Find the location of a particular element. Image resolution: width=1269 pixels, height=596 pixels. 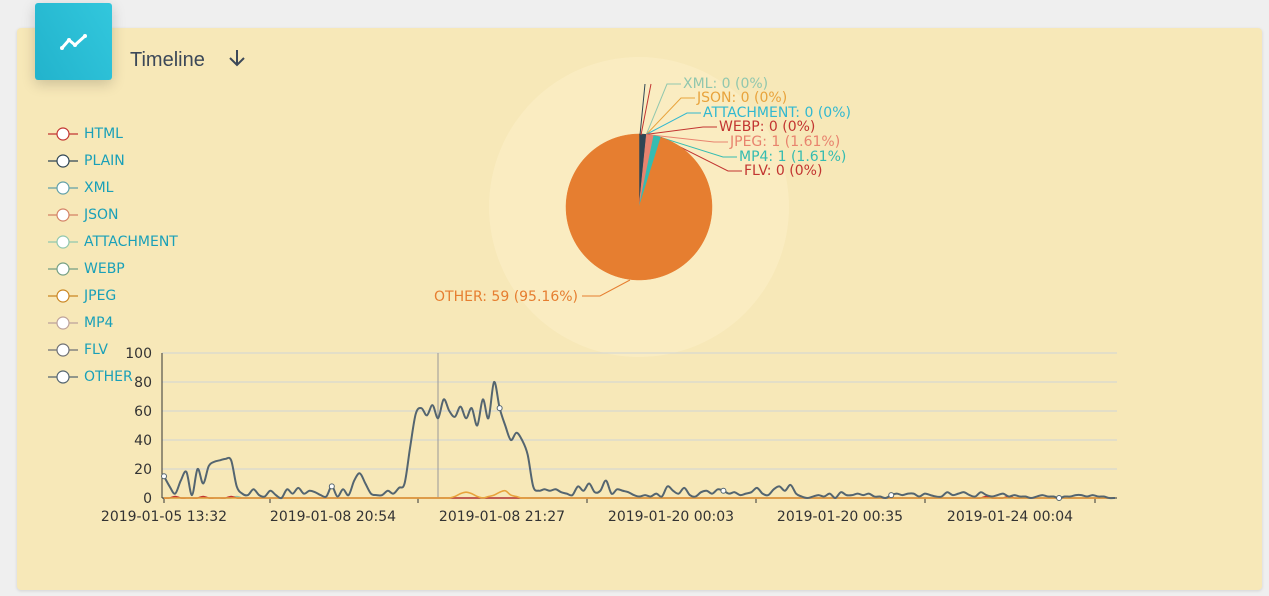

x-tick-label: 2019-01-05 13:32 is located at coordinates (164, 517).